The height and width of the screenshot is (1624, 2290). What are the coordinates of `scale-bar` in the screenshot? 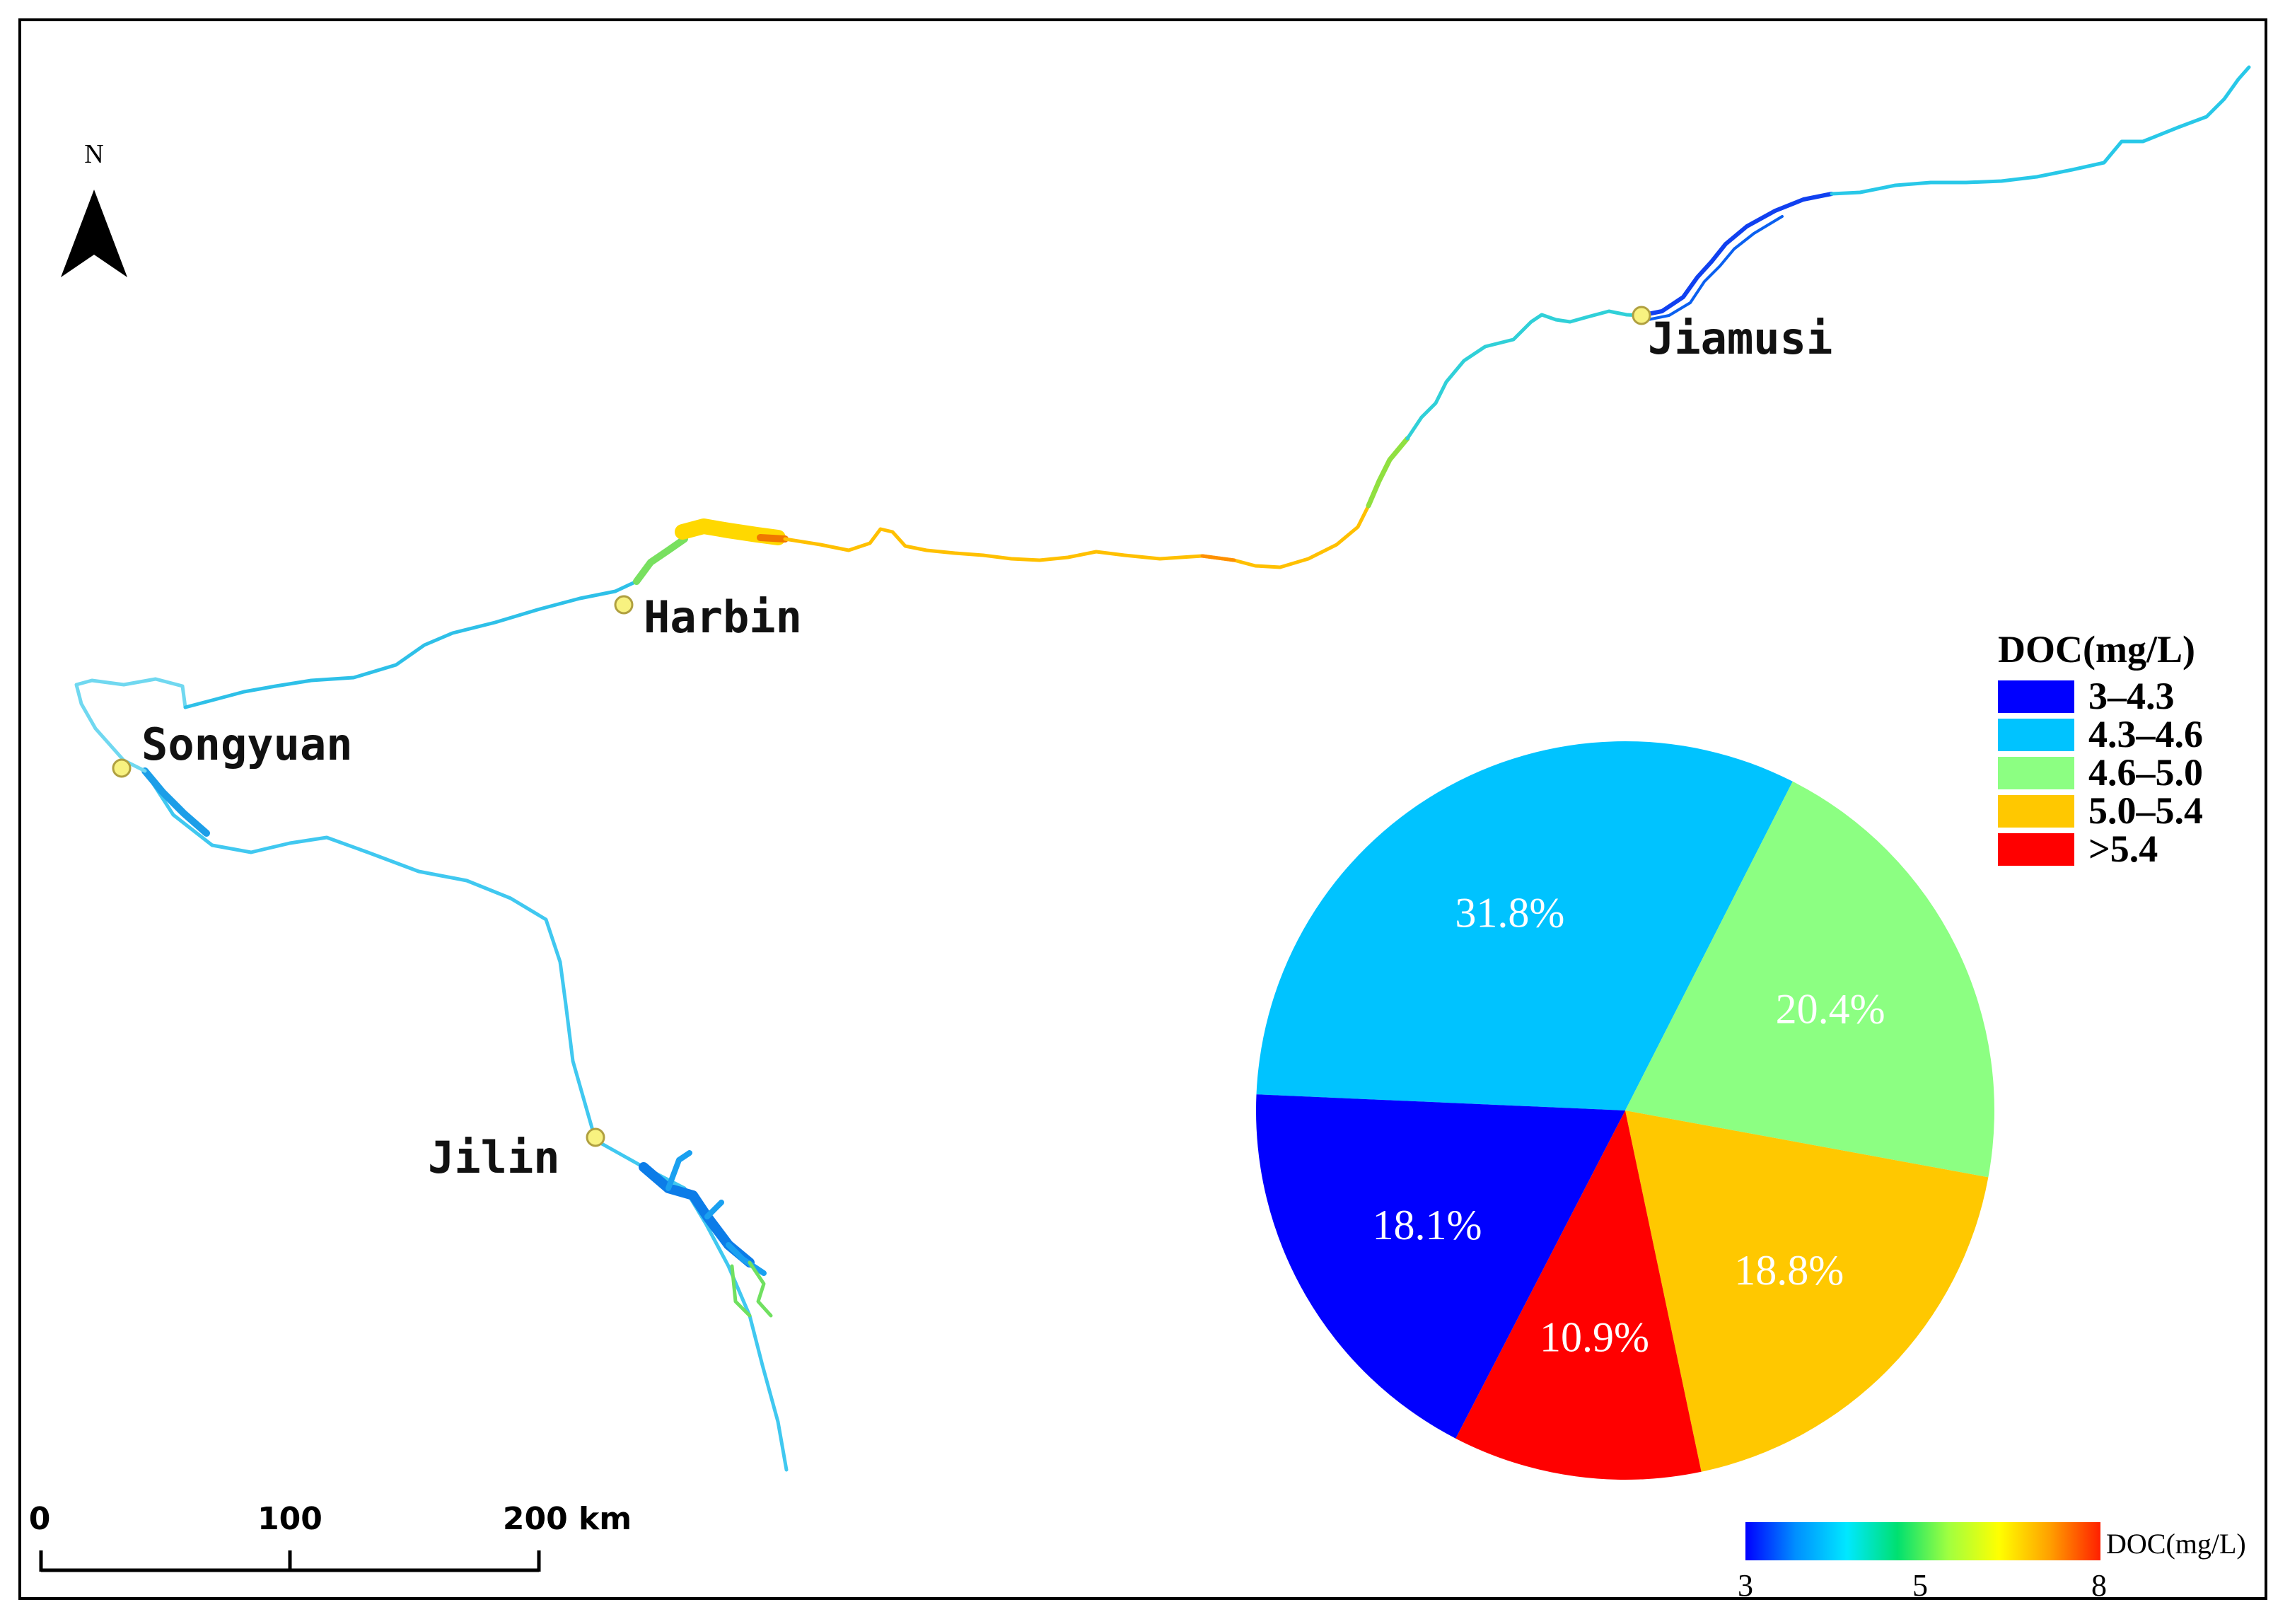 It's located at (290, 1561).